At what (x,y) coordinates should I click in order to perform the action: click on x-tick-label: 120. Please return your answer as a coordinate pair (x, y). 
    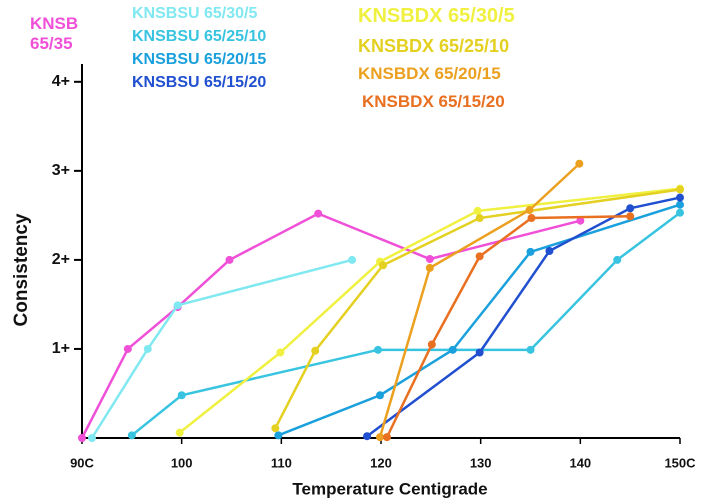
    Looking at the image, I should click on (381, 462).